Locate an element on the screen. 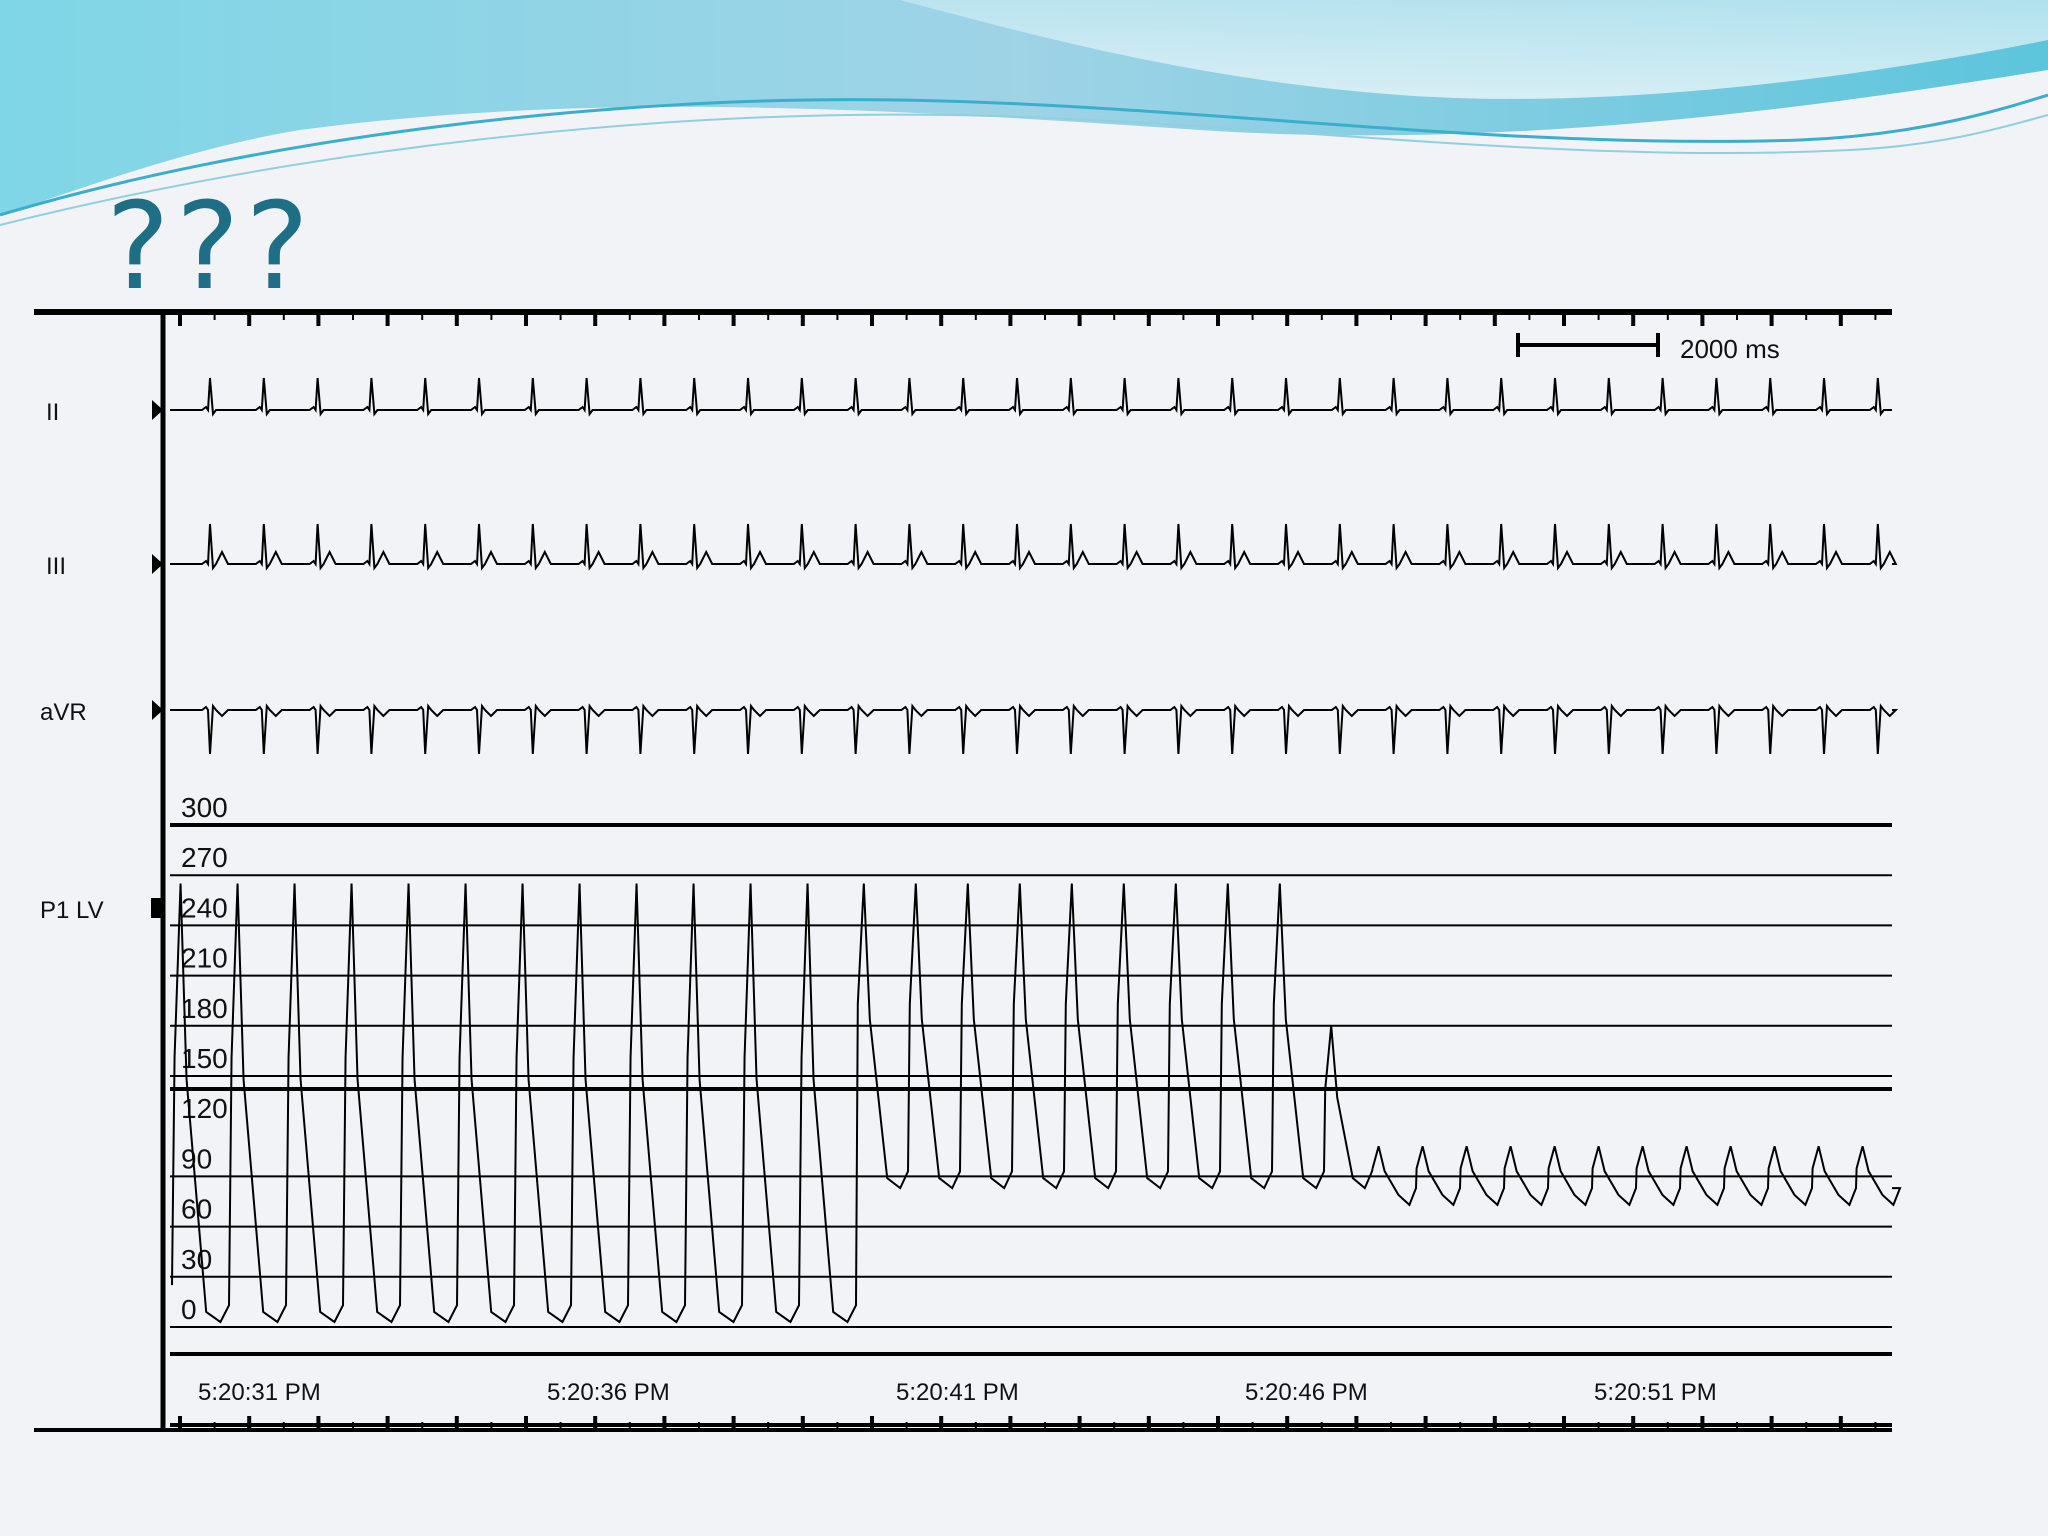 Image resolution: width=2048 pixels, height=1536 pixels. header-wave-decoration is located at coordinates (1024, 113).